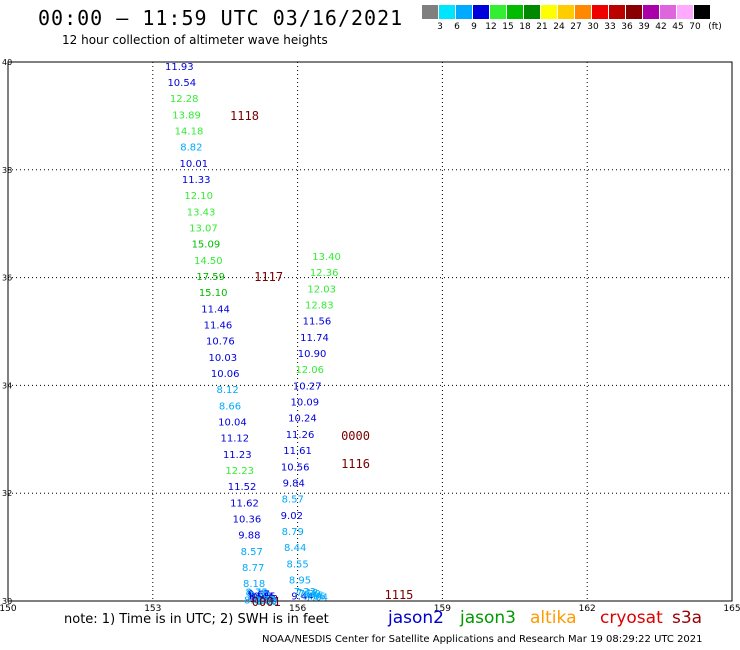 This screenshot has height=650, width=740. I want to click on wave-height-label: 8.83, so click(266, 601).